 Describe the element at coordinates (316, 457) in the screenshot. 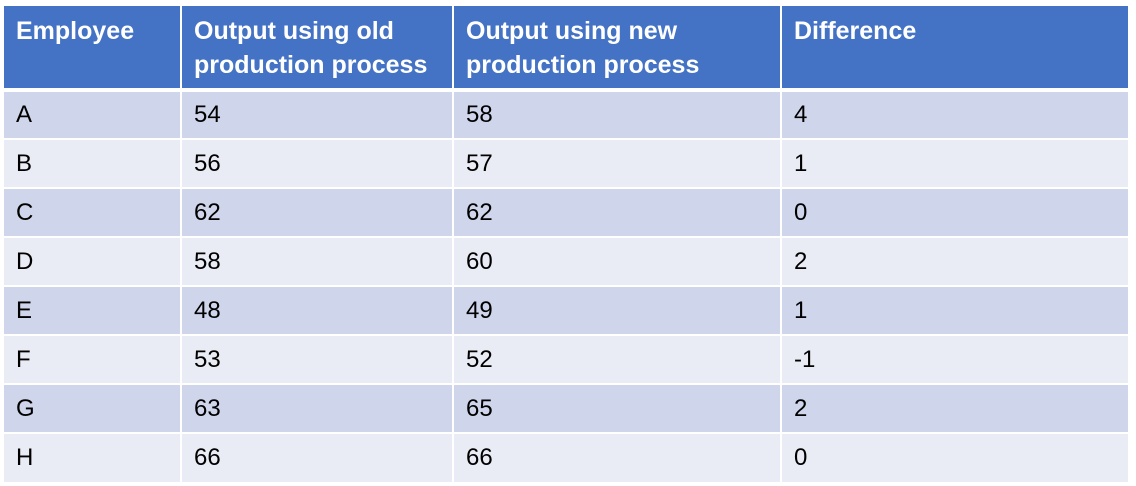

I see `cell-old-output: 66` at that location.